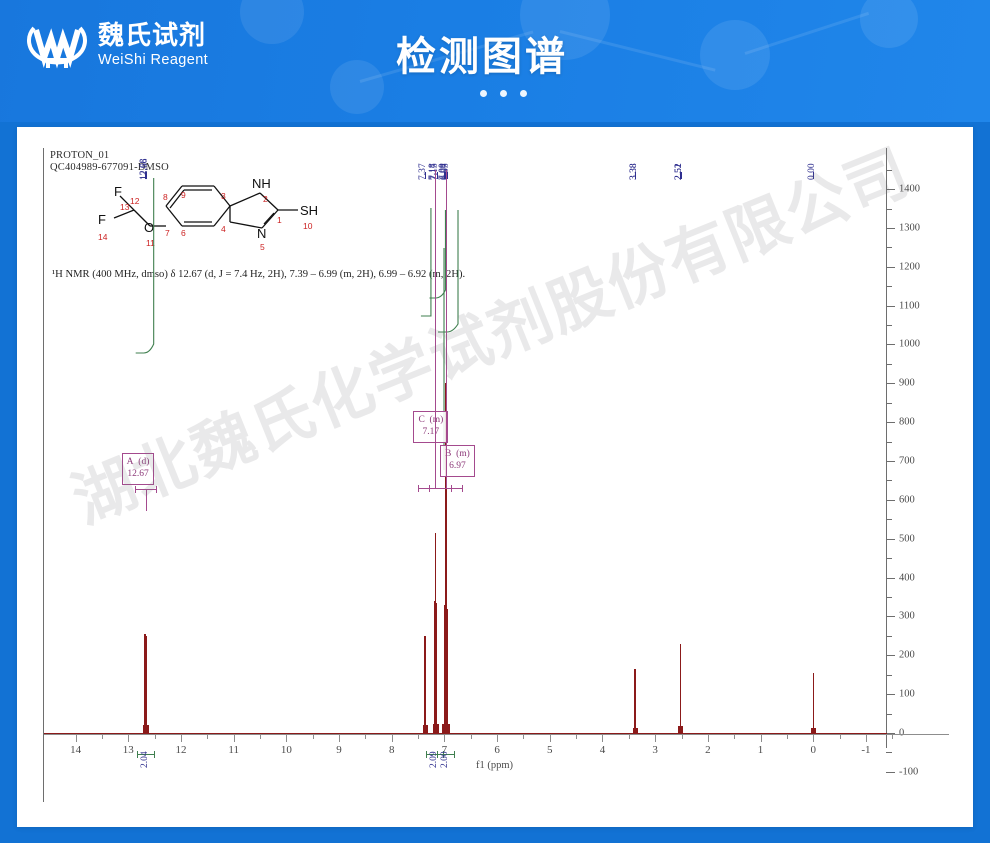 The width and height of the screenshot is (990, 843). What do you see at coordinates (457, 466) in the screenshot?
I see `multiplet-shift: 6.97` at bounding box center [457, 466].